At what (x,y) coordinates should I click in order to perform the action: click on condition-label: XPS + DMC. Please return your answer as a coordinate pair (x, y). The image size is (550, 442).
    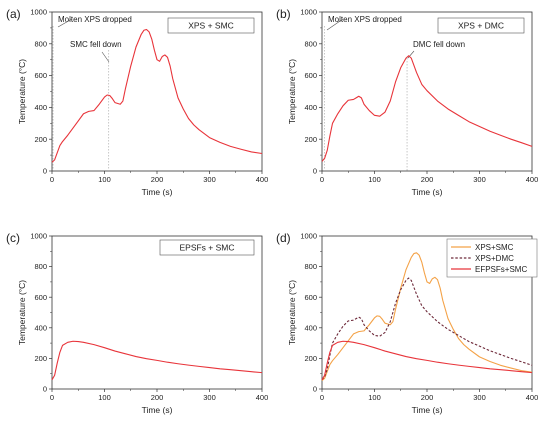
    Looking at the image, I should click on (481, 26).